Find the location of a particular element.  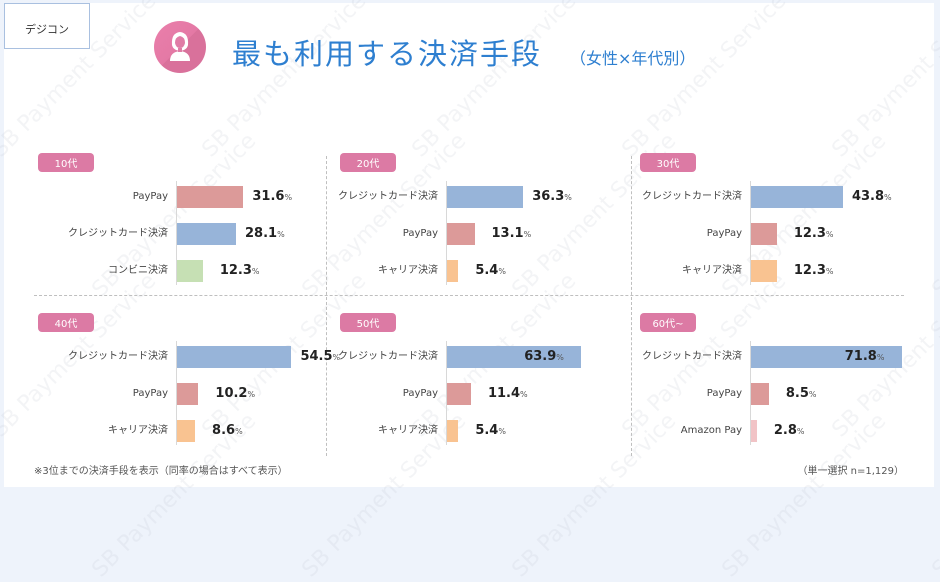

bar-value: 36.3% is located at coordinates (552, 197).